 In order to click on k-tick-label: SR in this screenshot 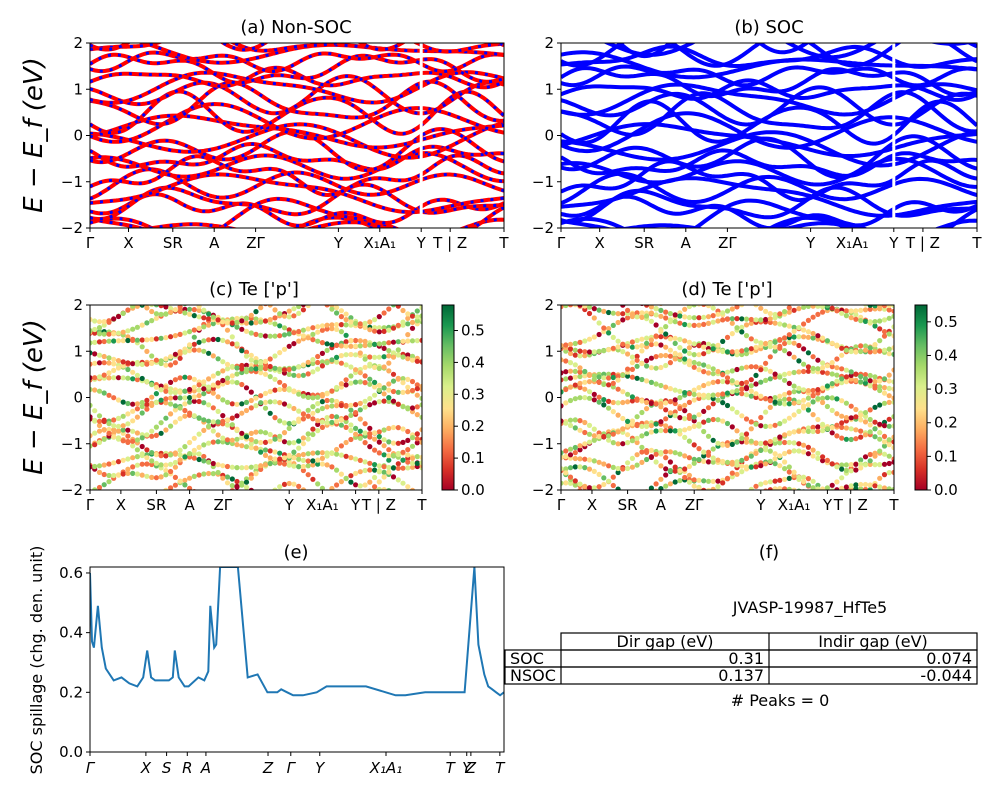, I will do `click(628, 505)`.